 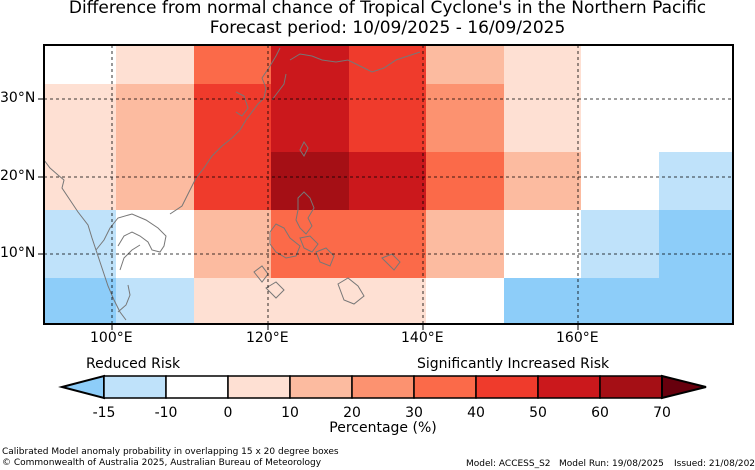 I want to click on colorbar-tick-label: 70, so click(x=662, y=413).